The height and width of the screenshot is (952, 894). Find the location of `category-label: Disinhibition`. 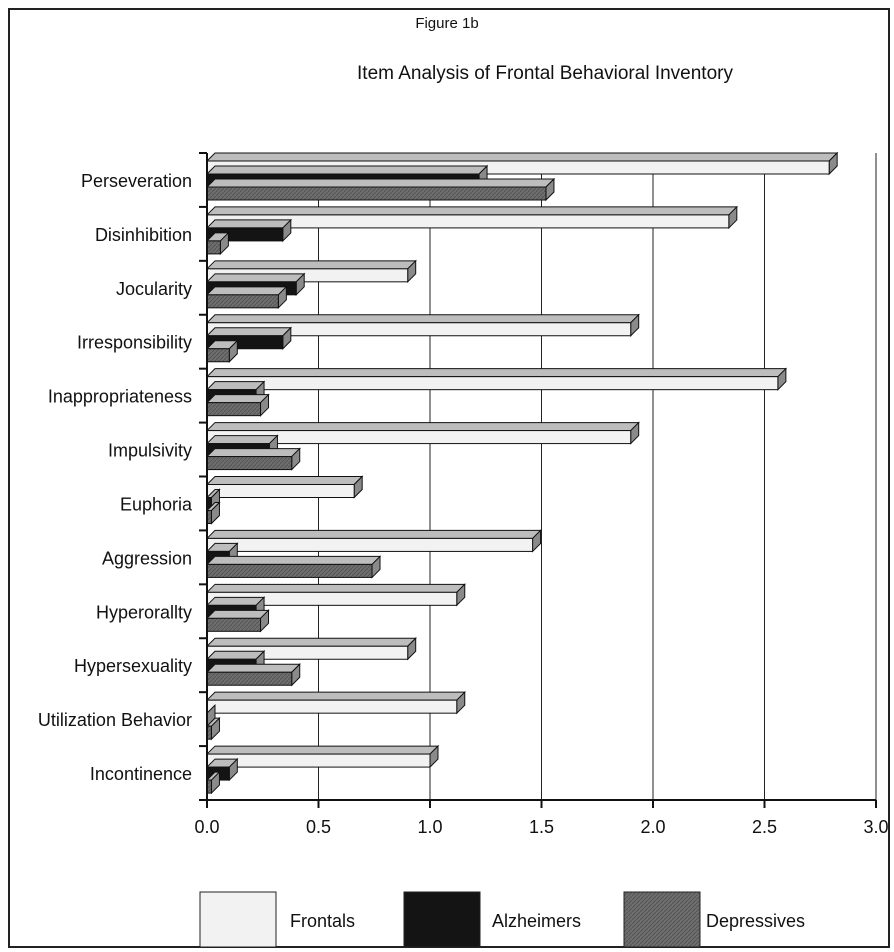

category-label: Disinhibition is located at coordinates (143, 235).